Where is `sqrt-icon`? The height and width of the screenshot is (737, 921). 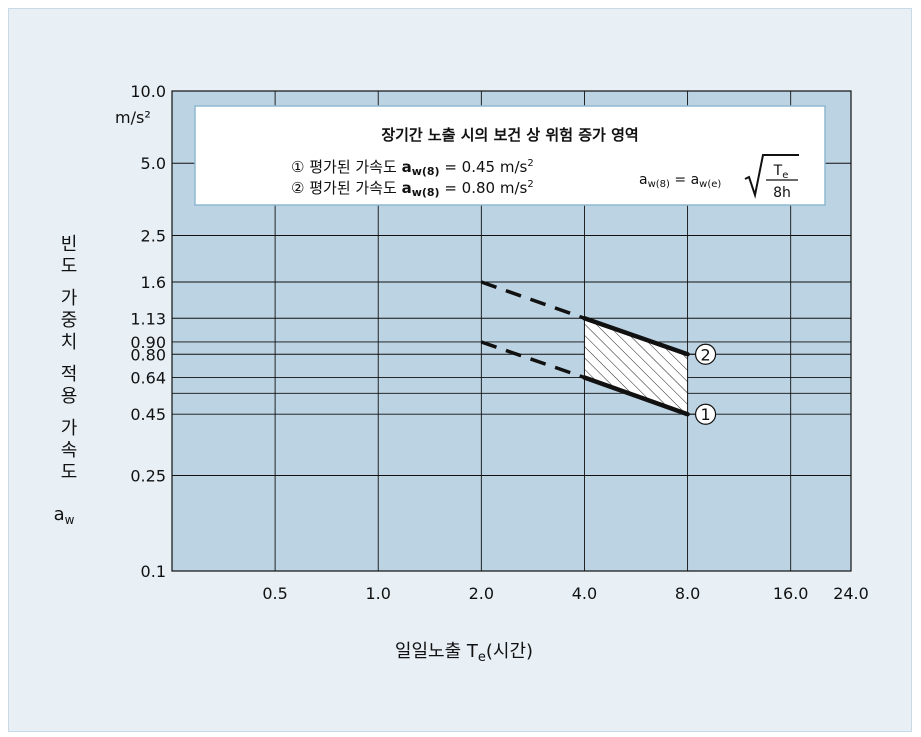
sqrt-icon is located at coordinates (771, 176).